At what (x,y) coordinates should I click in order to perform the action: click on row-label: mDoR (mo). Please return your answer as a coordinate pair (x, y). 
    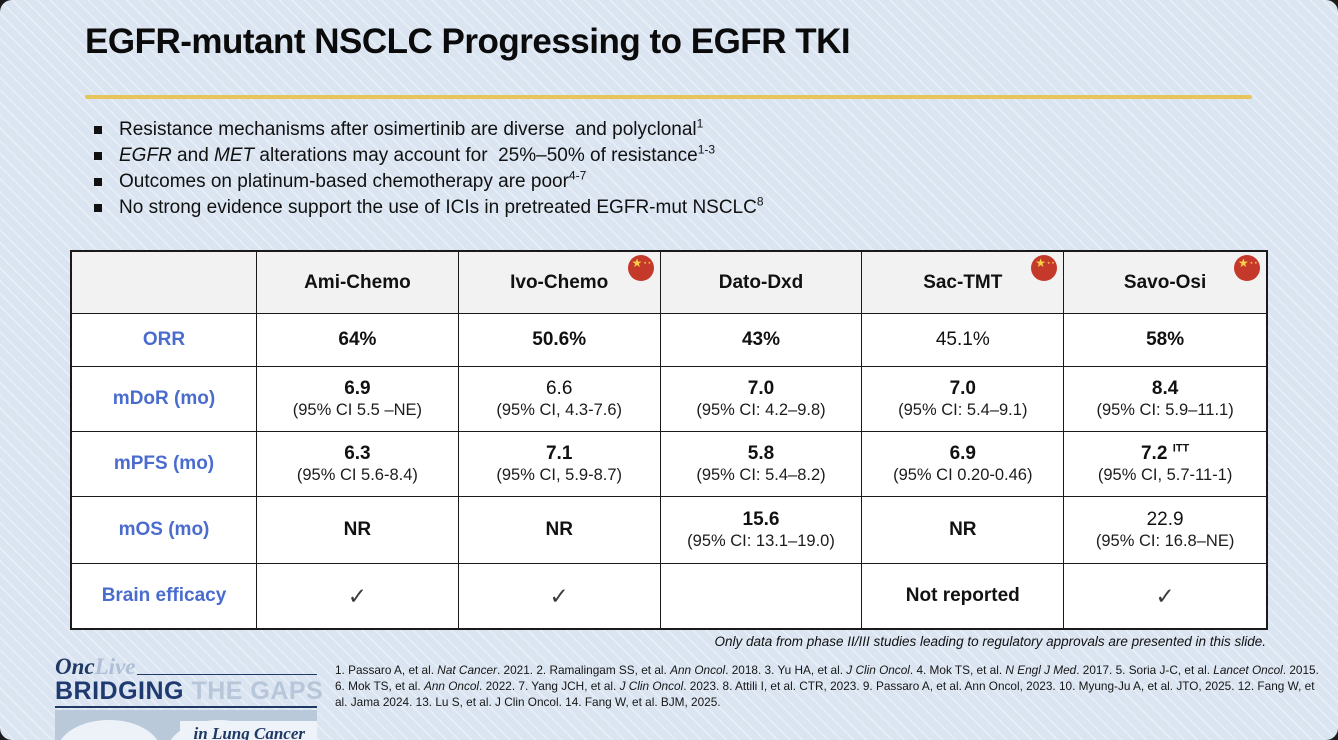
    Looking at the image, I should click on (164, 399).